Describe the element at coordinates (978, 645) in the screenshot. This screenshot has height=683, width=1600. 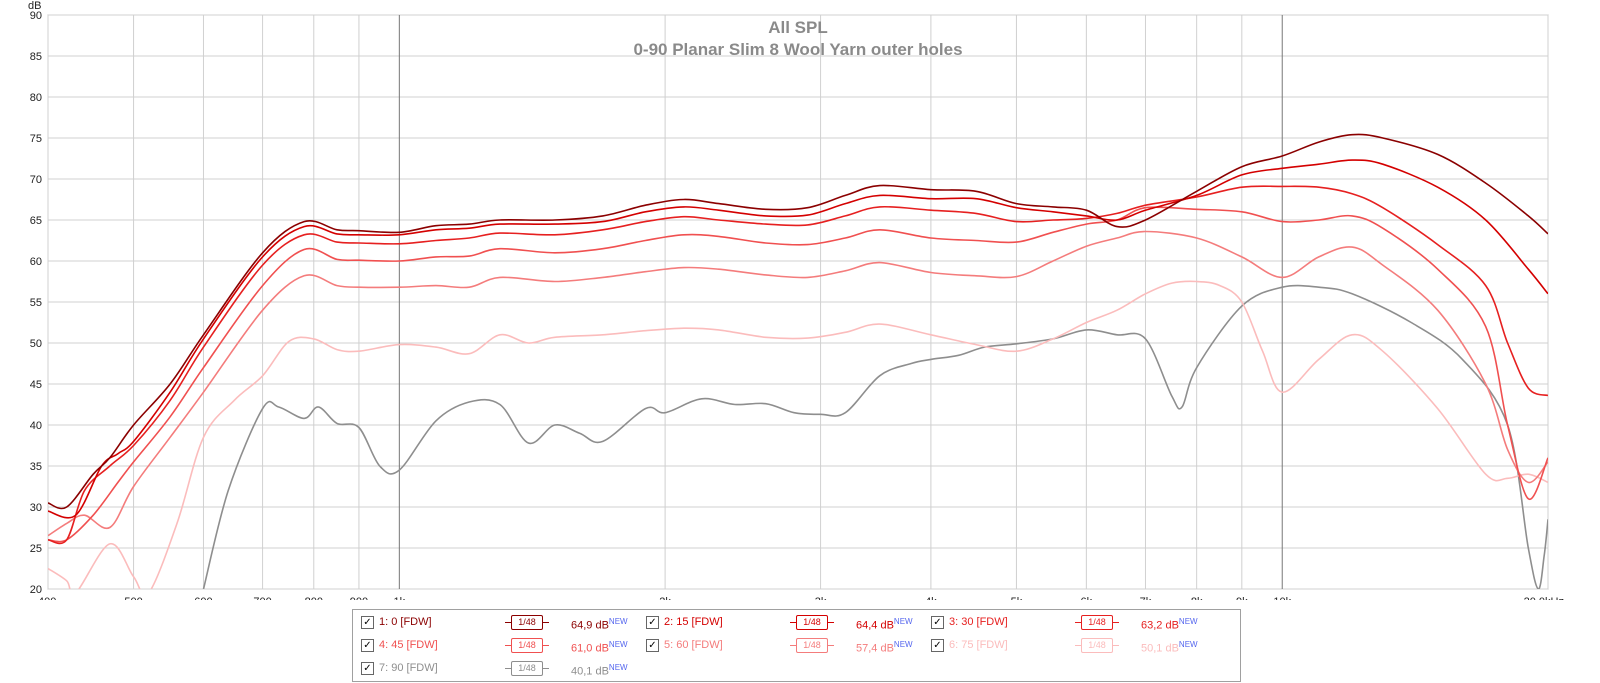
I see `legend-label: 6: 75 [FDW]` at that location.